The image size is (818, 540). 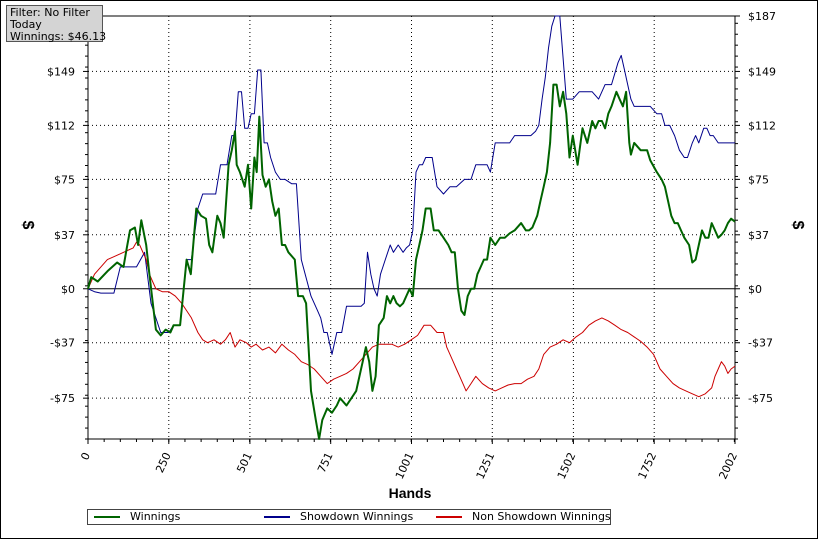 I want to click on x-tick-label: 250, so click(x=163, y=462).